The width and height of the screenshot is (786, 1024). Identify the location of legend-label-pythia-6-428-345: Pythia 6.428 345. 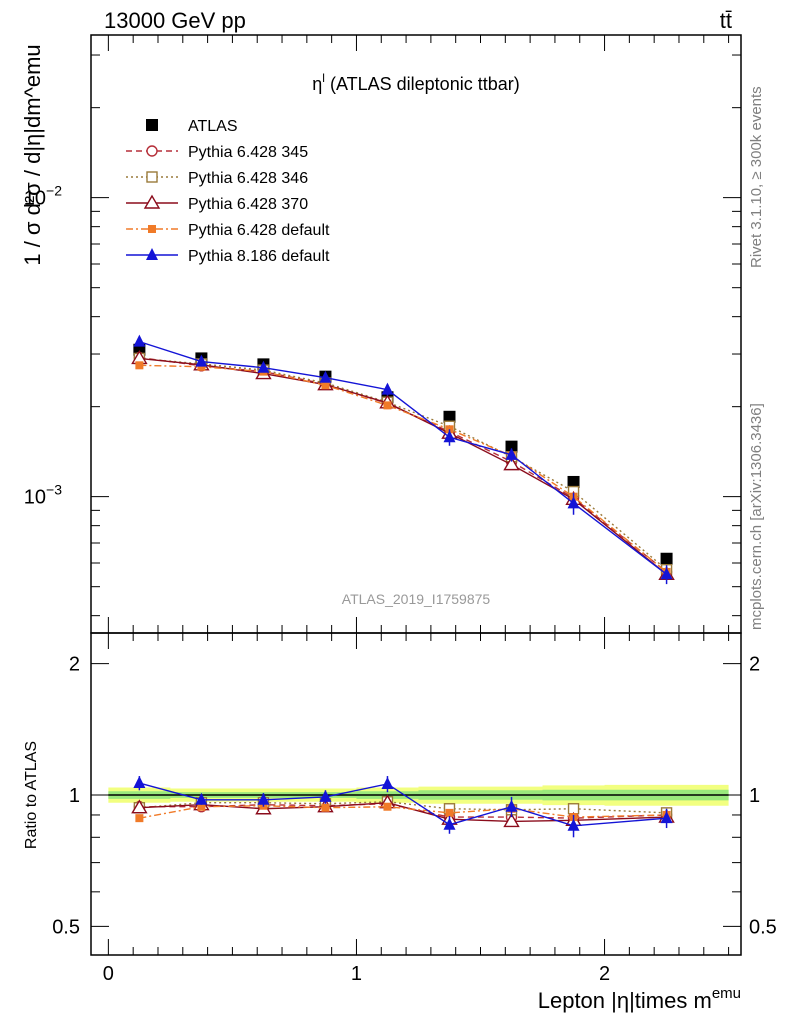
(248, 152).